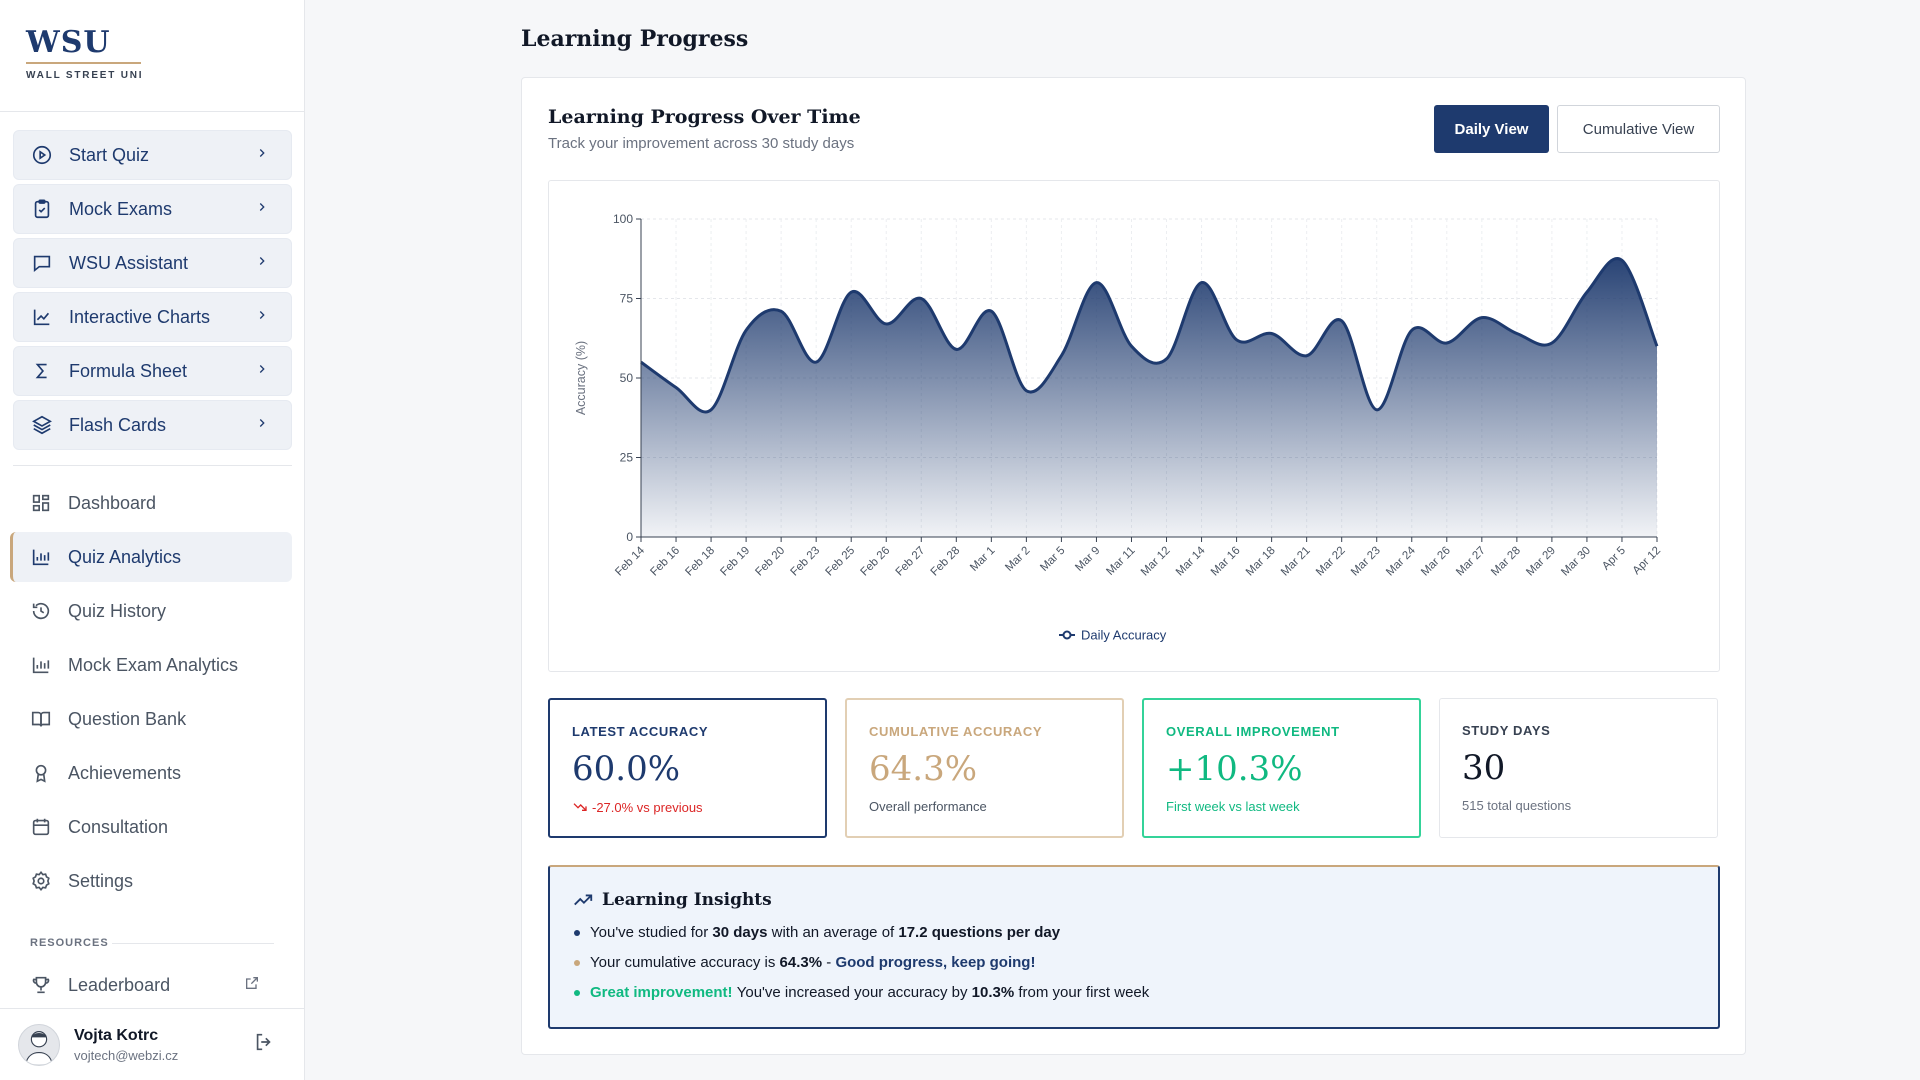 This screenshot has height=1080, width=1920. I want to click on x-tick-label: Feb 18, so click(700, 562).